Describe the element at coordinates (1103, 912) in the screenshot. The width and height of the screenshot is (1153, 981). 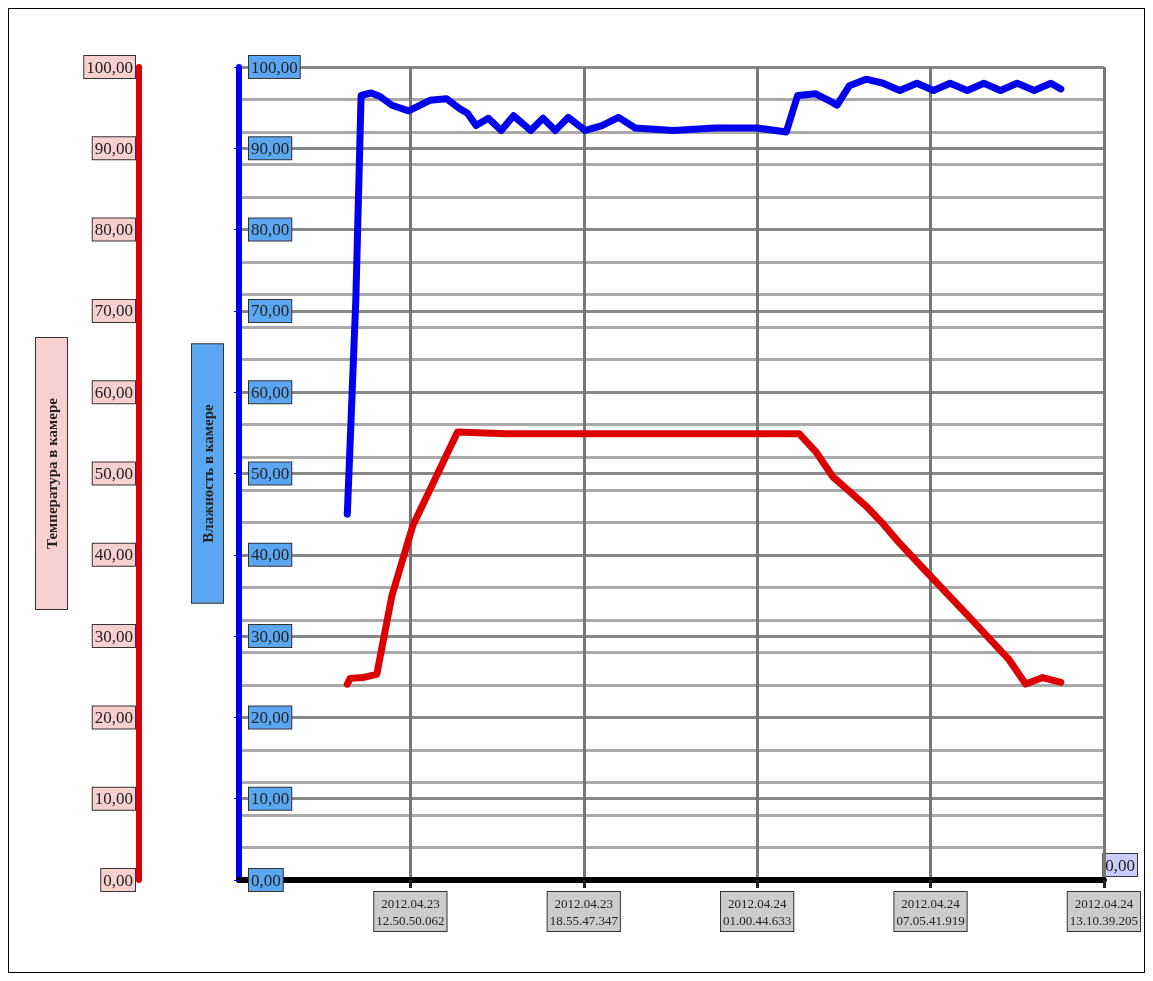
I see `x-tick-label: 2012.04.24 13.10.39.205` at that location.